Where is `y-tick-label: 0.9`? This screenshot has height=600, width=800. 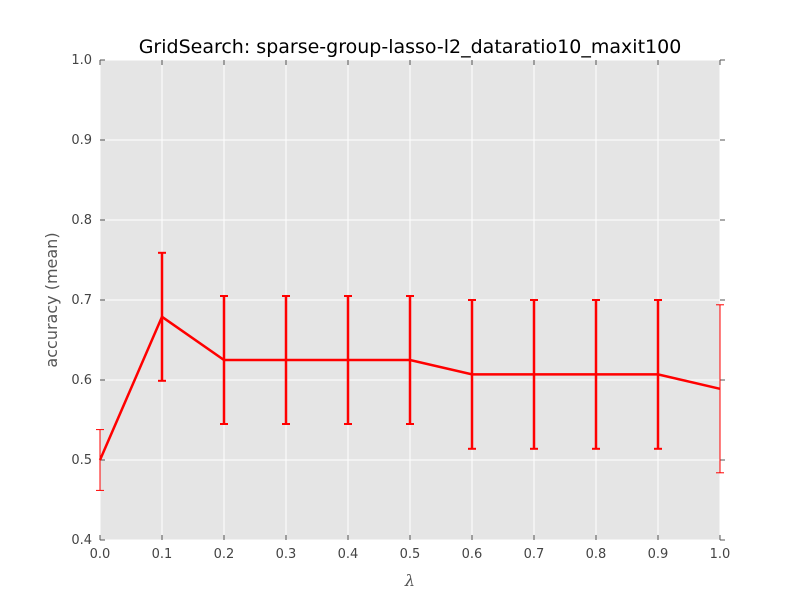
y-tick-label: 0.9 is located at coordinates (81, 140).